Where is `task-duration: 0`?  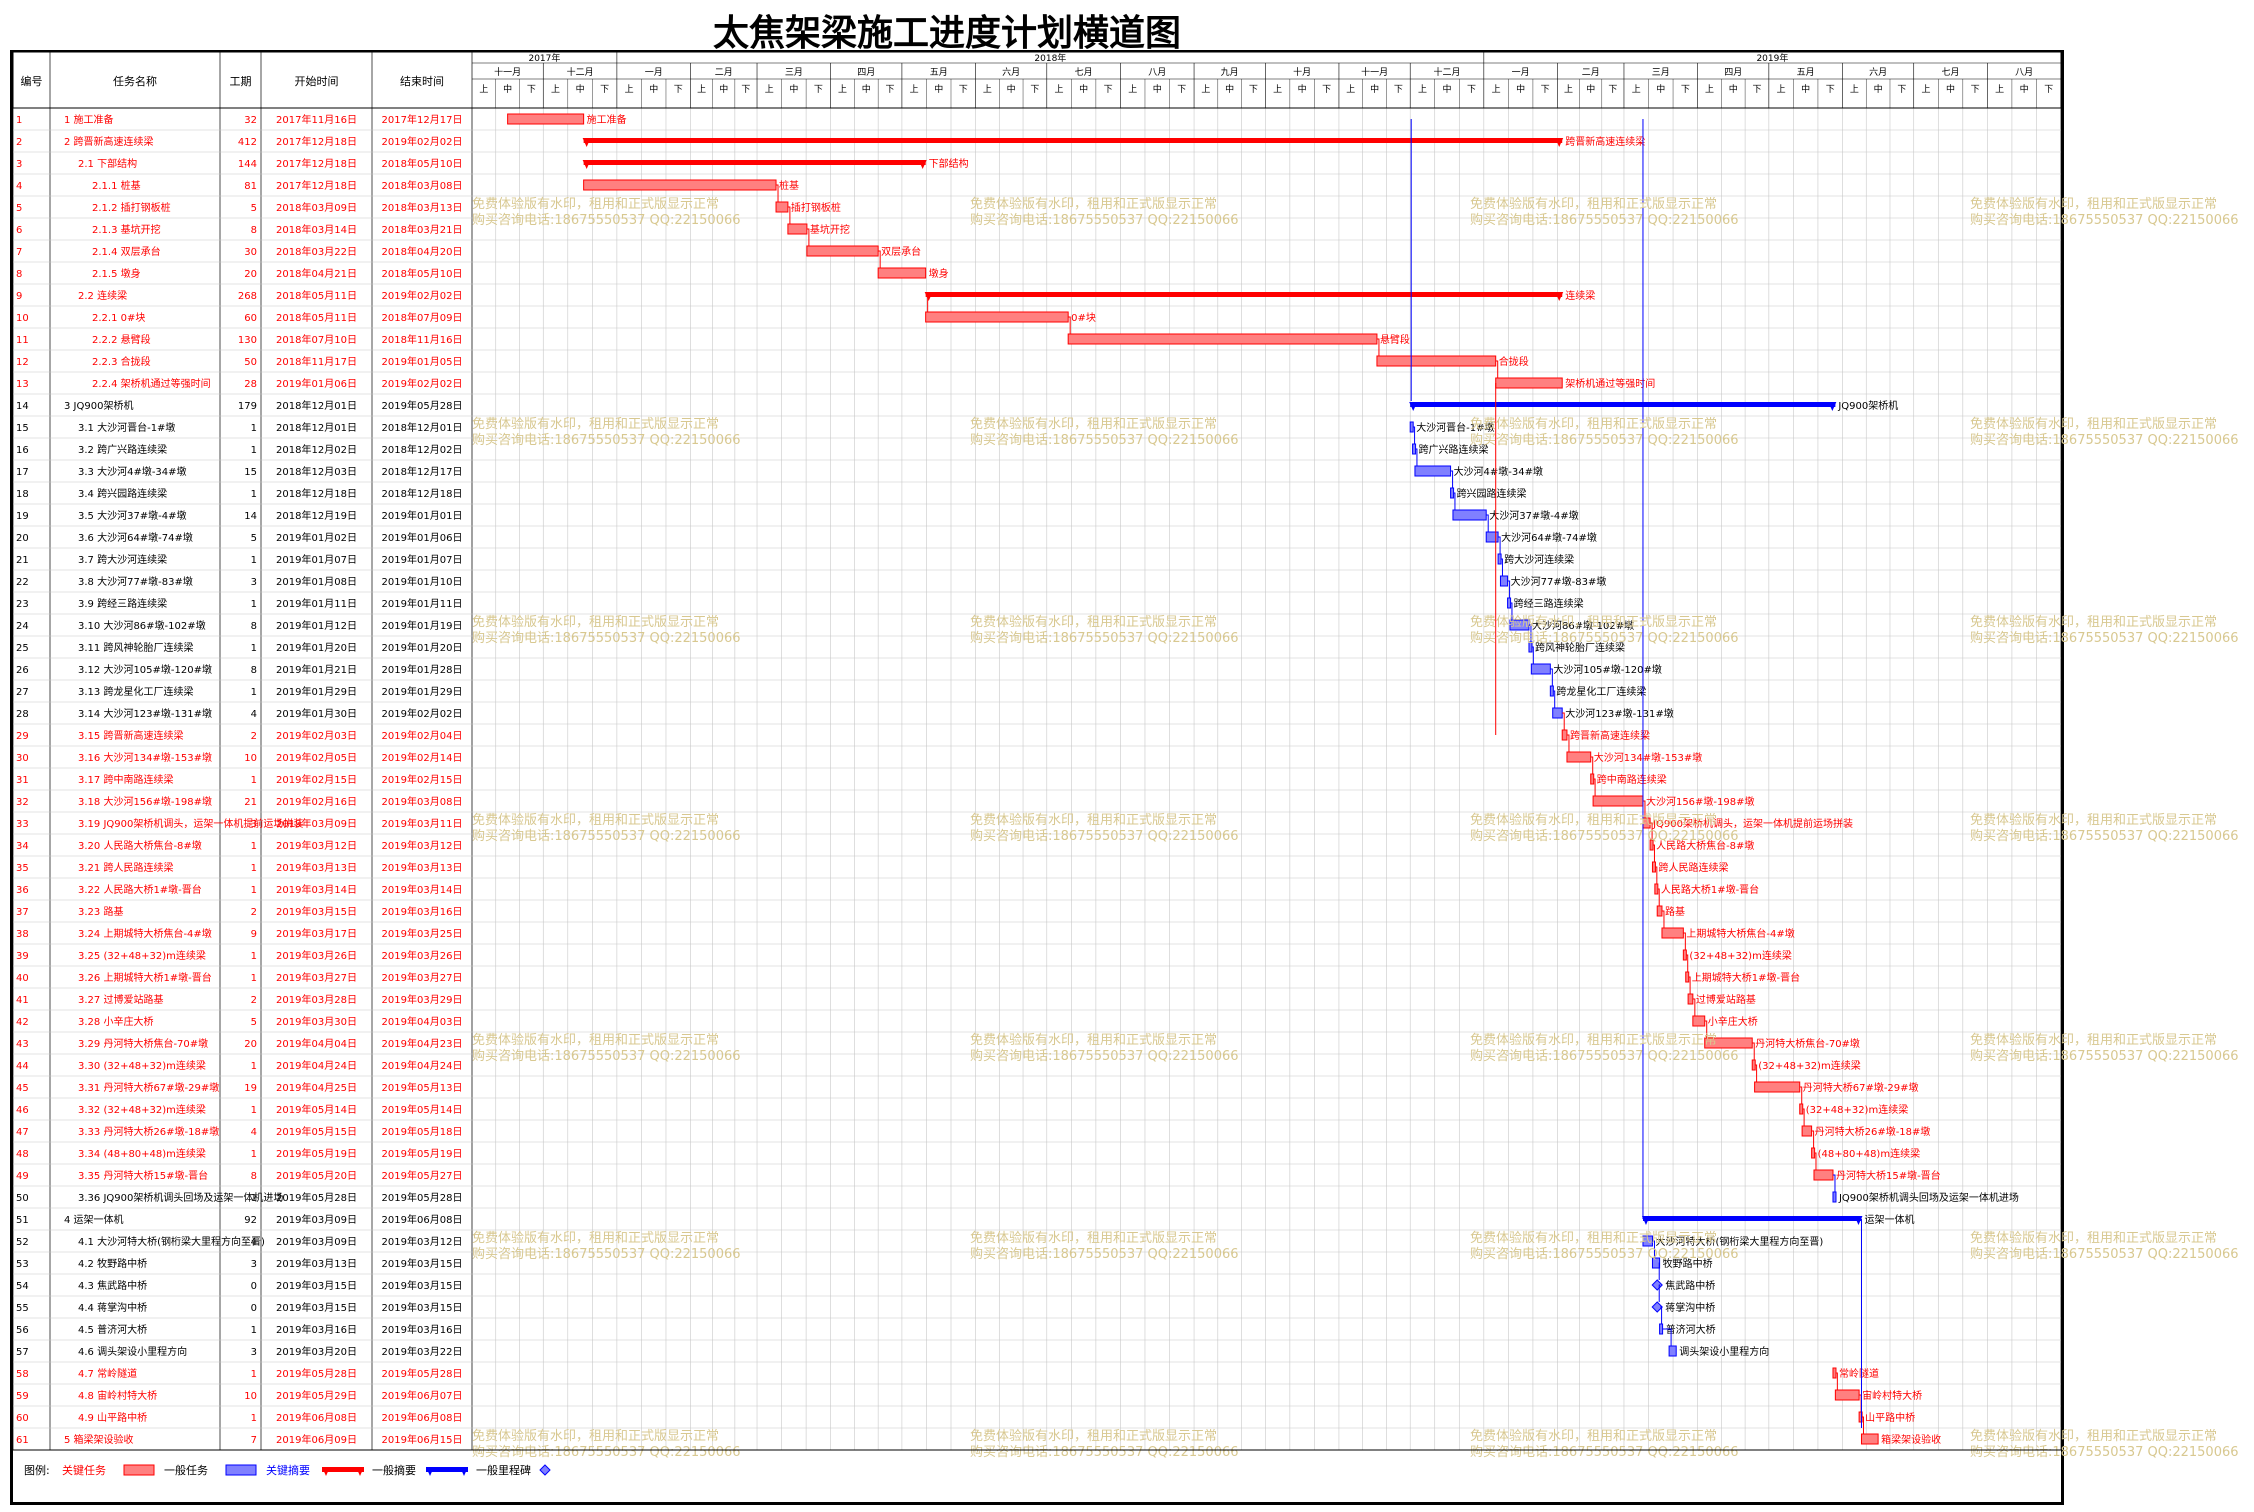 task-duration: 0 is located at coordinates (254, 1286).